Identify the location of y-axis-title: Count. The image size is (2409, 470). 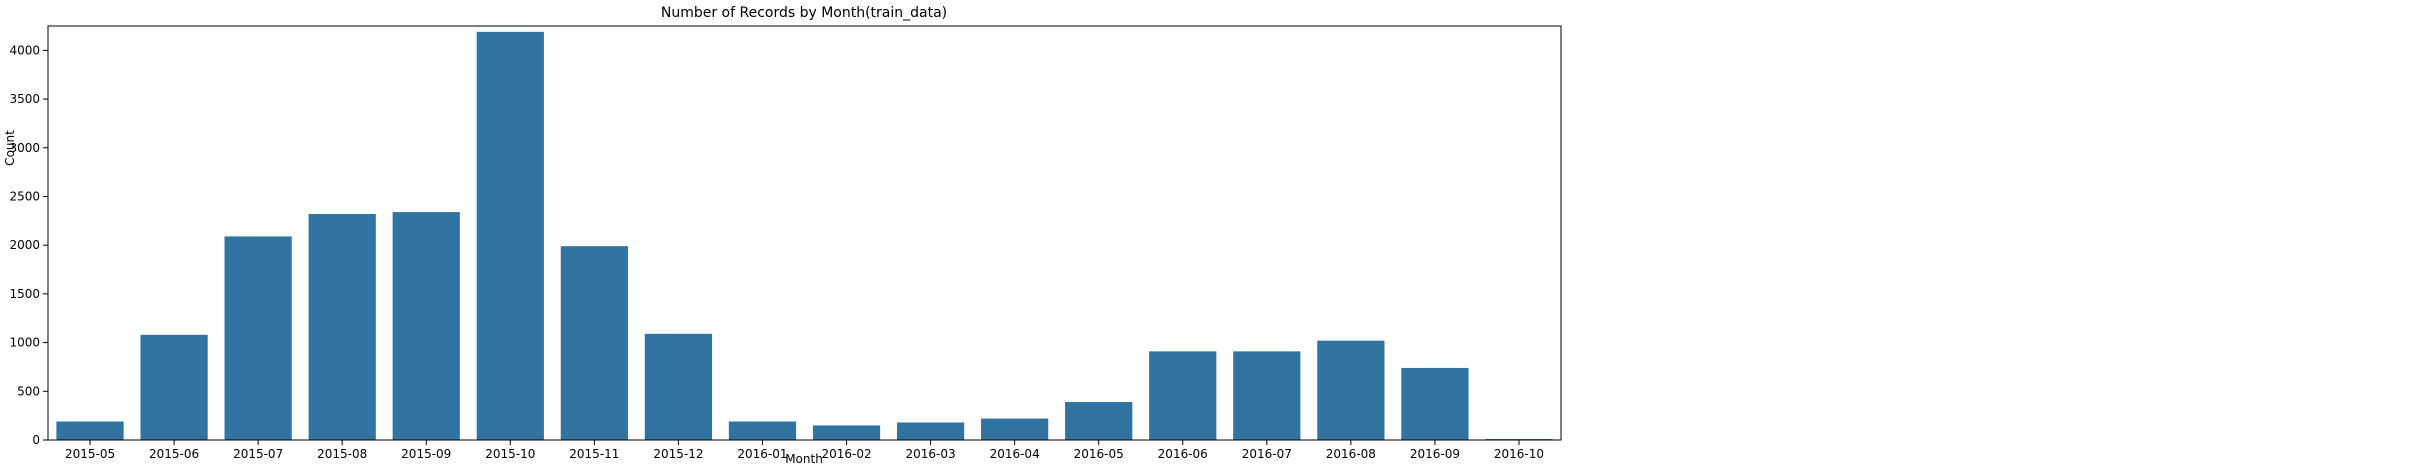
(10, 148).